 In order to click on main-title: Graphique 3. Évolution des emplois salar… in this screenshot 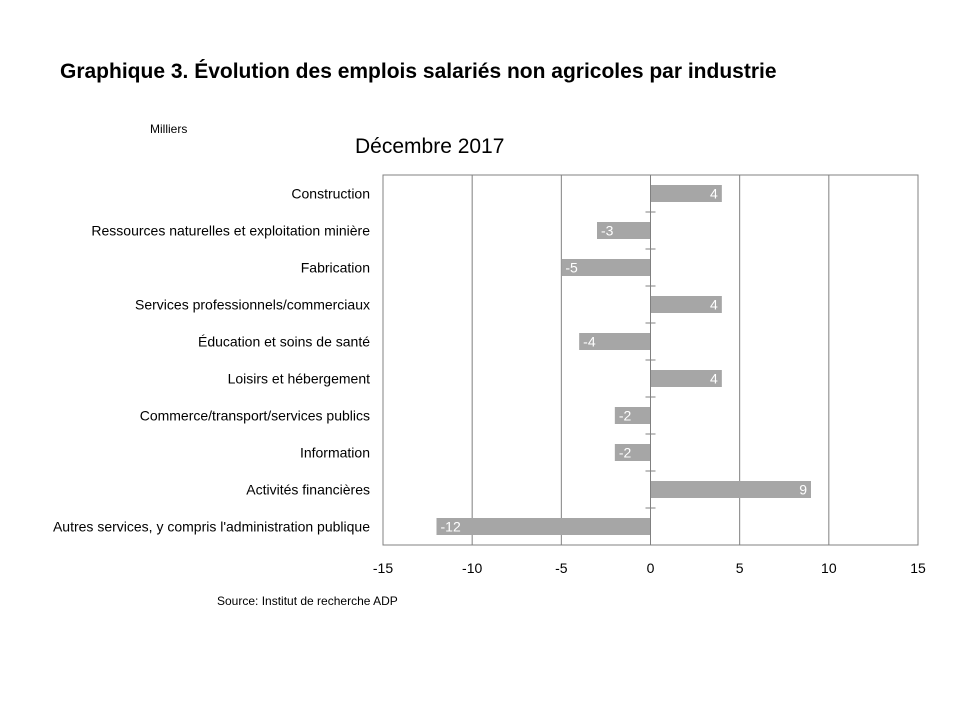, I will do `click(418, 71)`.